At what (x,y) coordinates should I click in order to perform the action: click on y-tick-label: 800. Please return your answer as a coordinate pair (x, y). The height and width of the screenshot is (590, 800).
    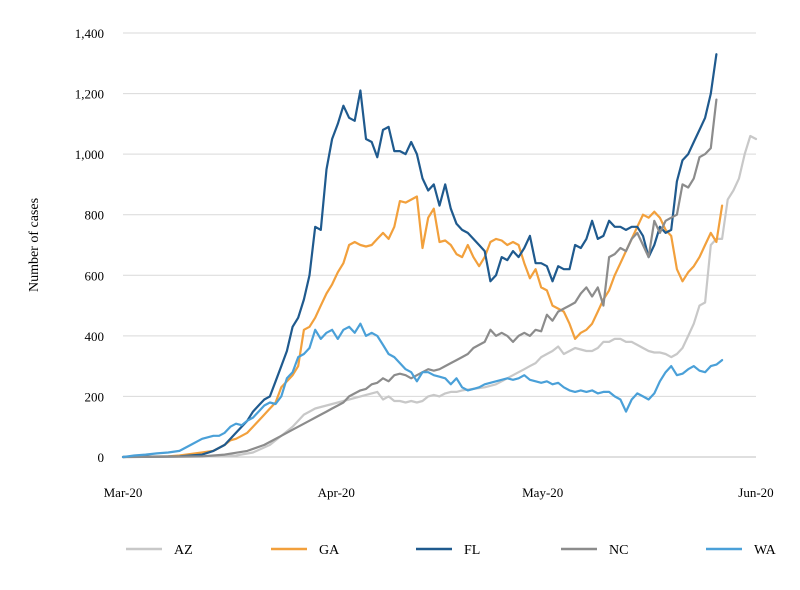
    Looking at the image, I should click on (95, 215).